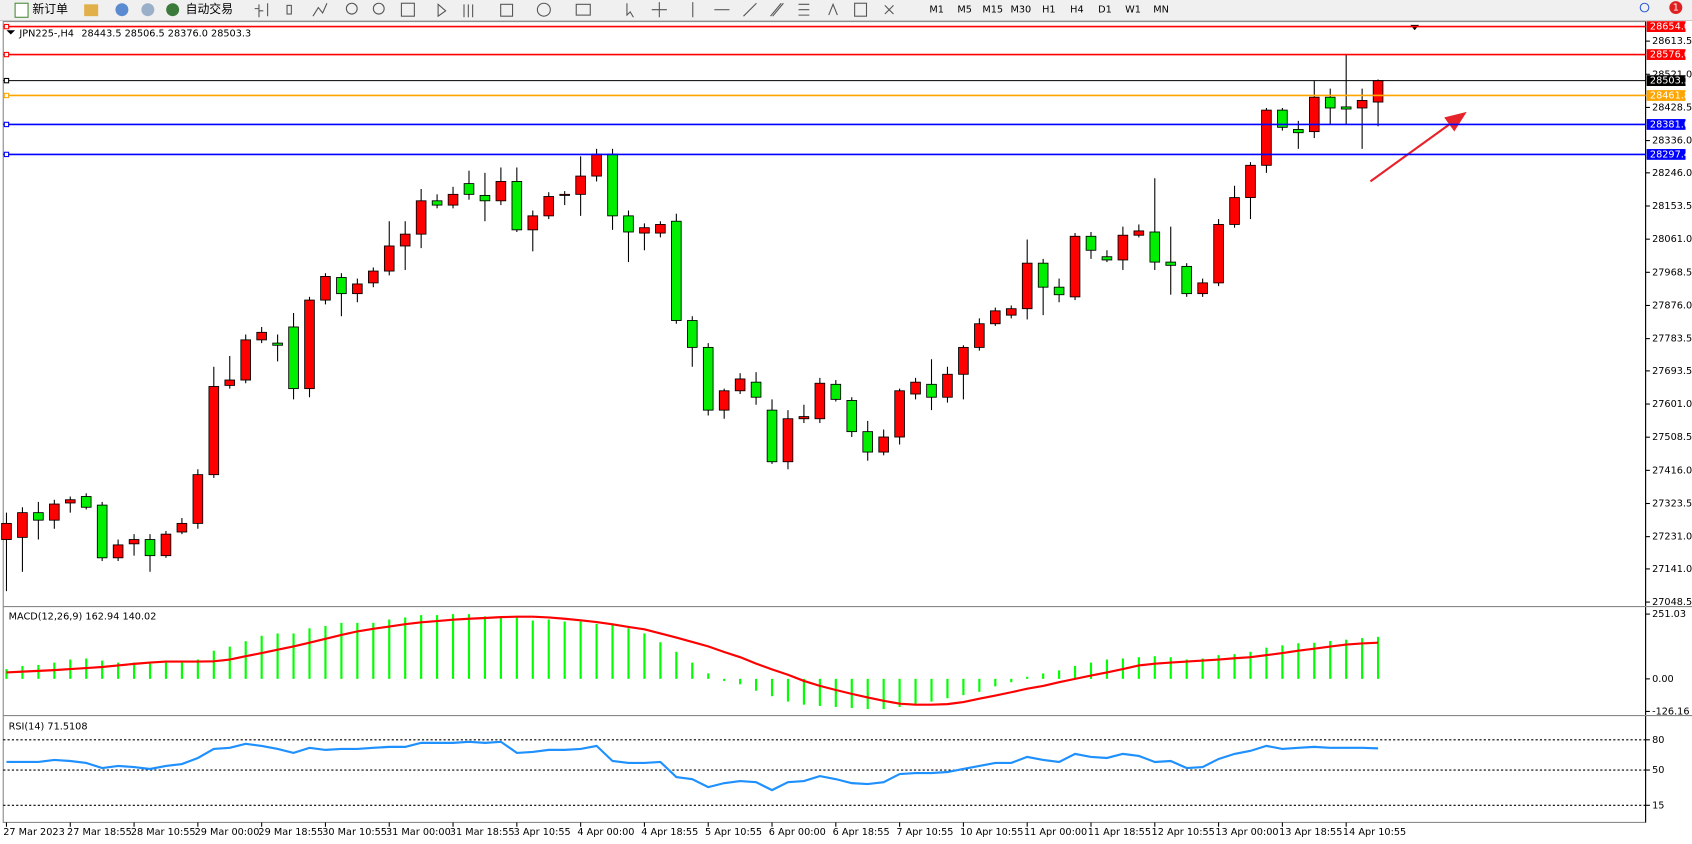  I want to click on tool-icons, so click(574, 10).